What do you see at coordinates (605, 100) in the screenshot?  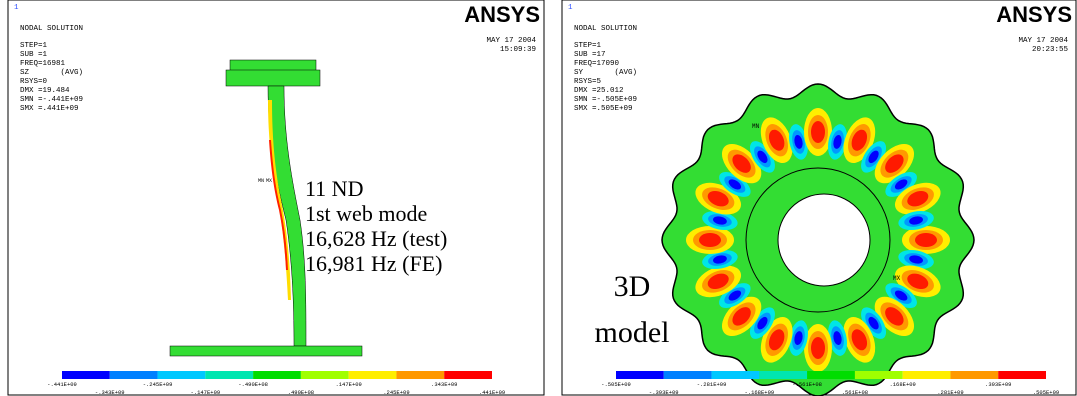 I see `solution-info: SMN =-.505E+09` at bounding box center [605, 100].